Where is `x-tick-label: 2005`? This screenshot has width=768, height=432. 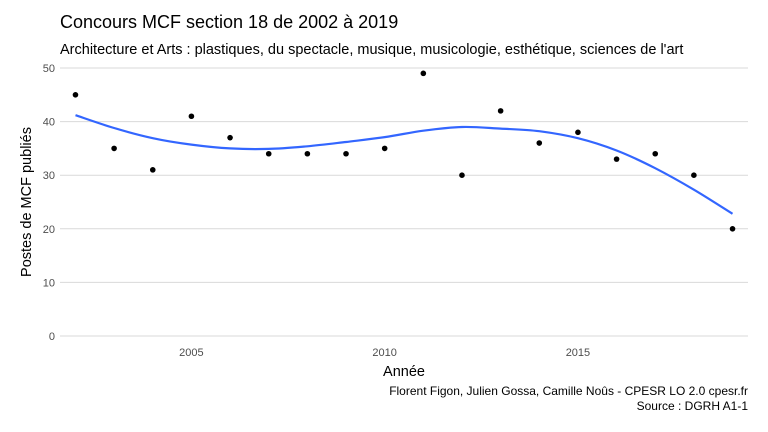
x-tick-label: 2005 is located at coordinates (191, 353).